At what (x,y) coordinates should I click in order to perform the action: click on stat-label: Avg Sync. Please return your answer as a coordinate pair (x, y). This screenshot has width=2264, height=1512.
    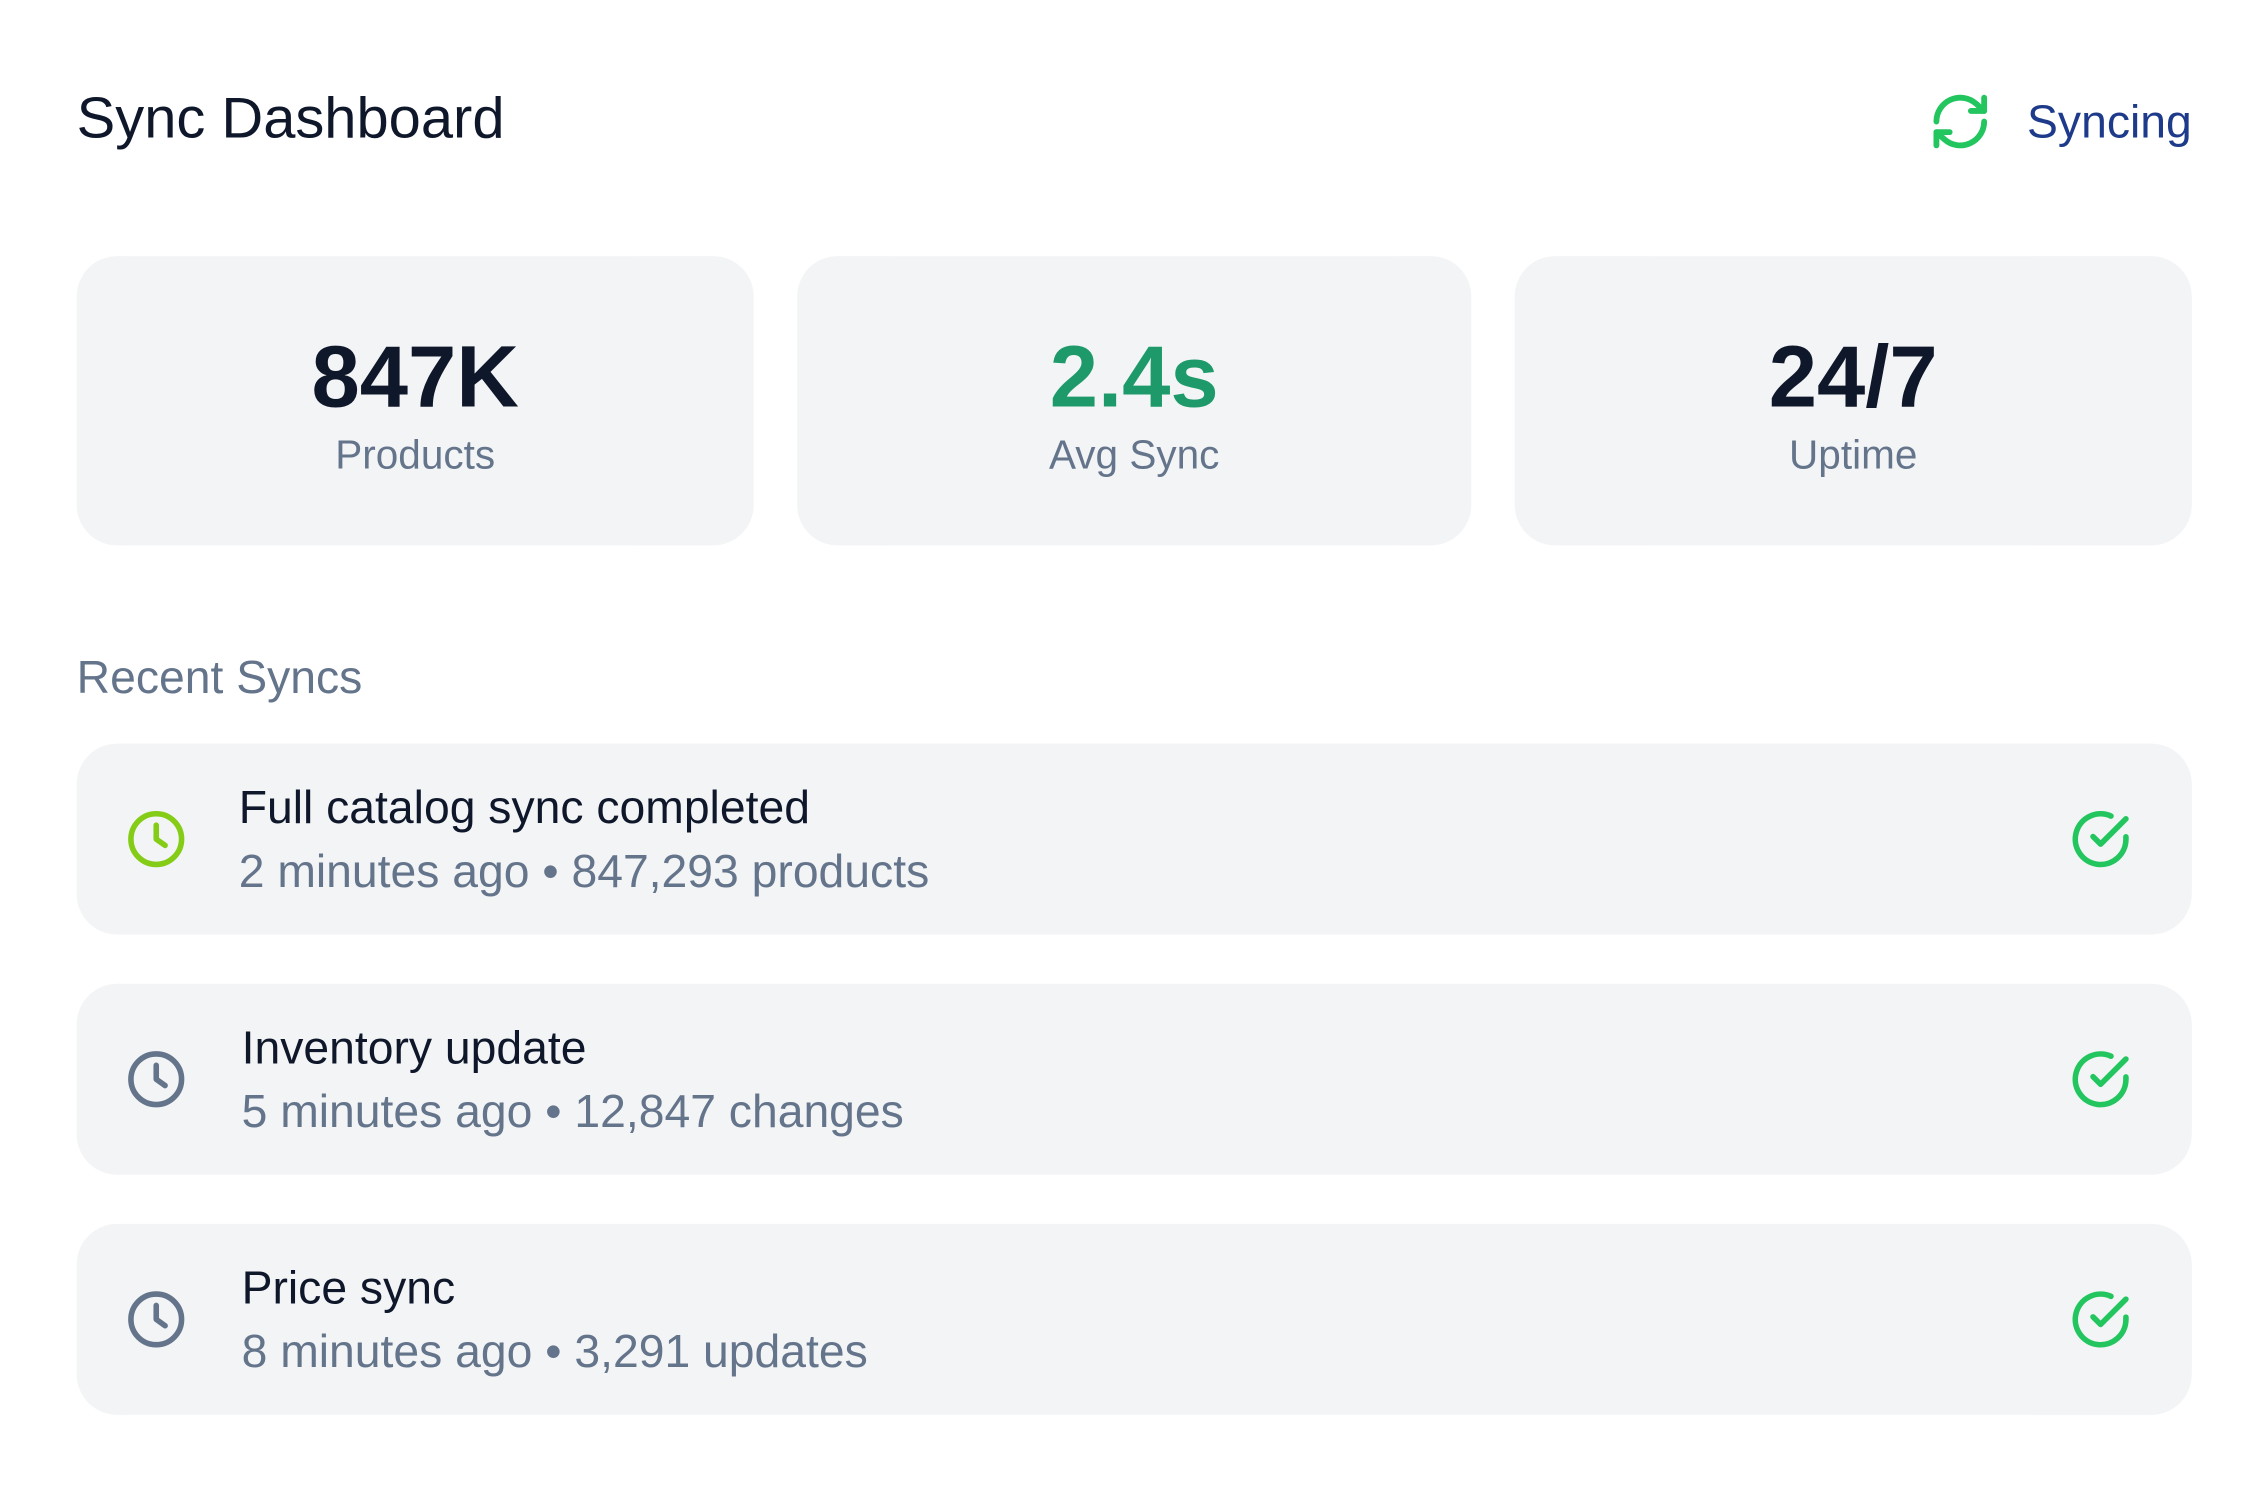
    Looking at the image, I should click on (1134, 455).